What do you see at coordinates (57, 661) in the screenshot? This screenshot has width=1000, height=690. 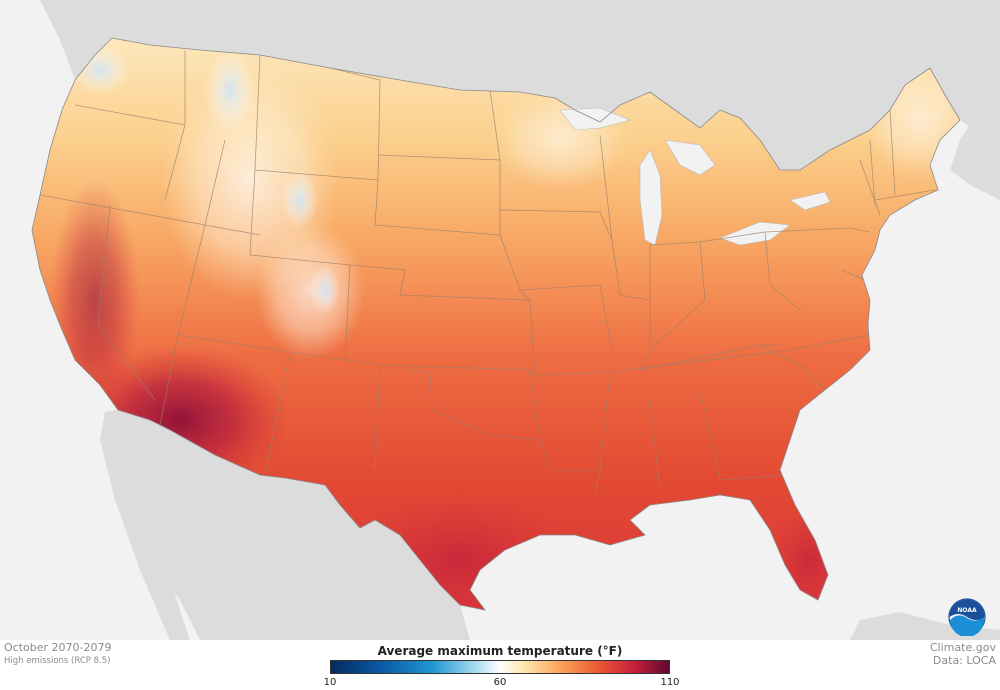 I see `scenario-label: High emissions (RCP 8.5)` at bounding box center [57, 661].